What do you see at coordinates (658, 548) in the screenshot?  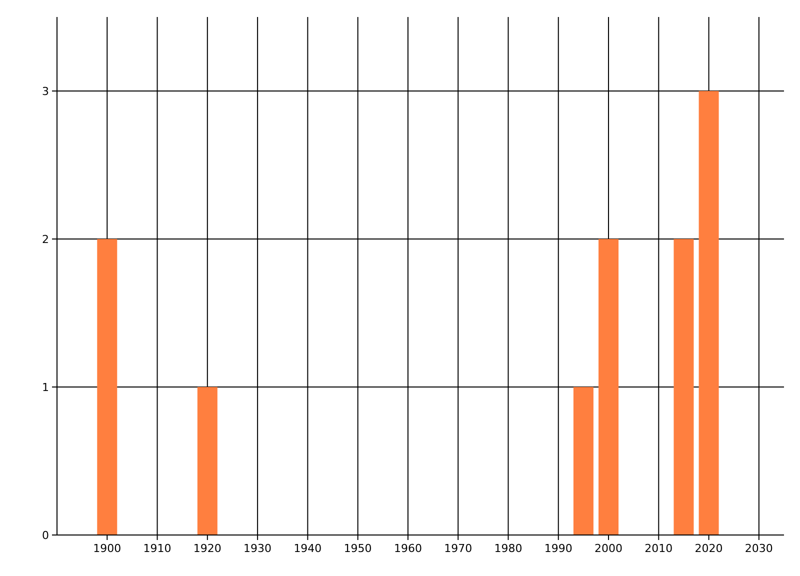 I see `x-tick-label: 2010` at bounding box center [658, 548].